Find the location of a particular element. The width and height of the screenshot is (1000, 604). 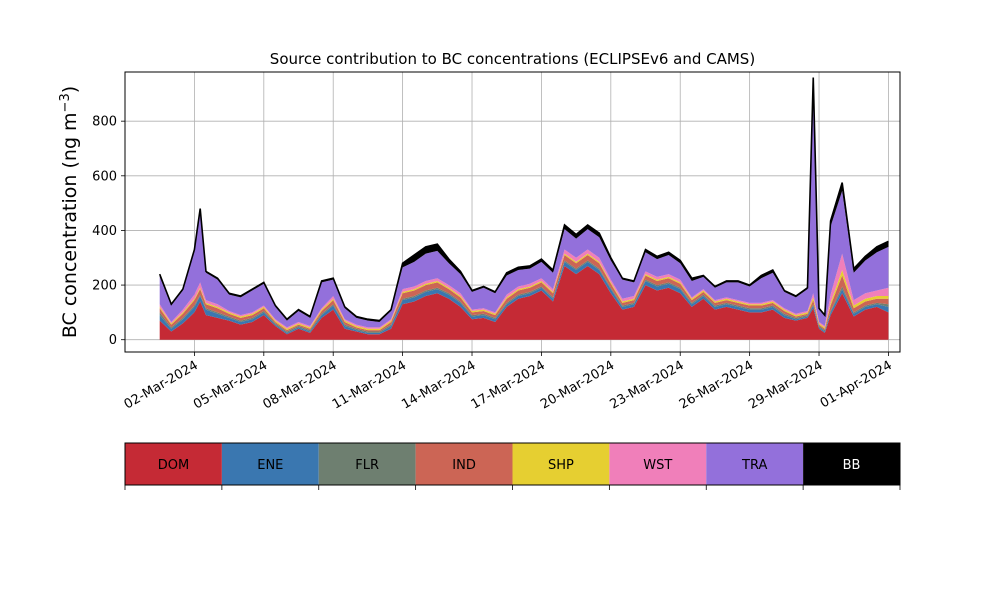

y-tick-label: 800 is located at coordinates (104, 122).